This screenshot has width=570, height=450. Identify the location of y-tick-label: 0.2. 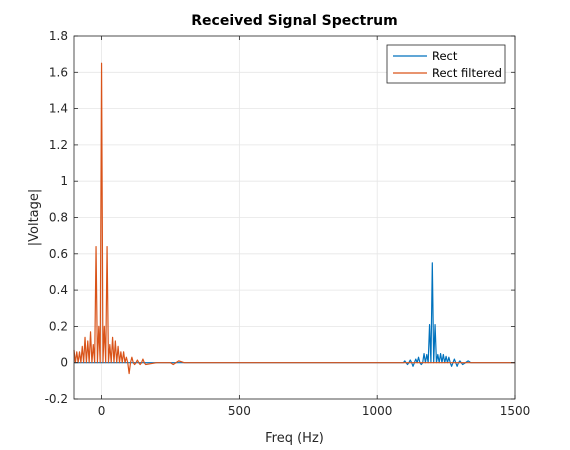
(58, 326).